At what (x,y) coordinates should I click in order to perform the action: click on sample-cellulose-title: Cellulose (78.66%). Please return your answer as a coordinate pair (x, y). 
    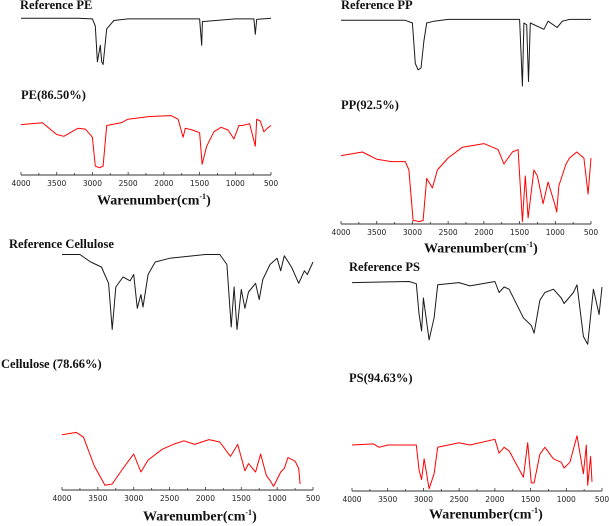
    Looking at the image, I should click on (51, 364).